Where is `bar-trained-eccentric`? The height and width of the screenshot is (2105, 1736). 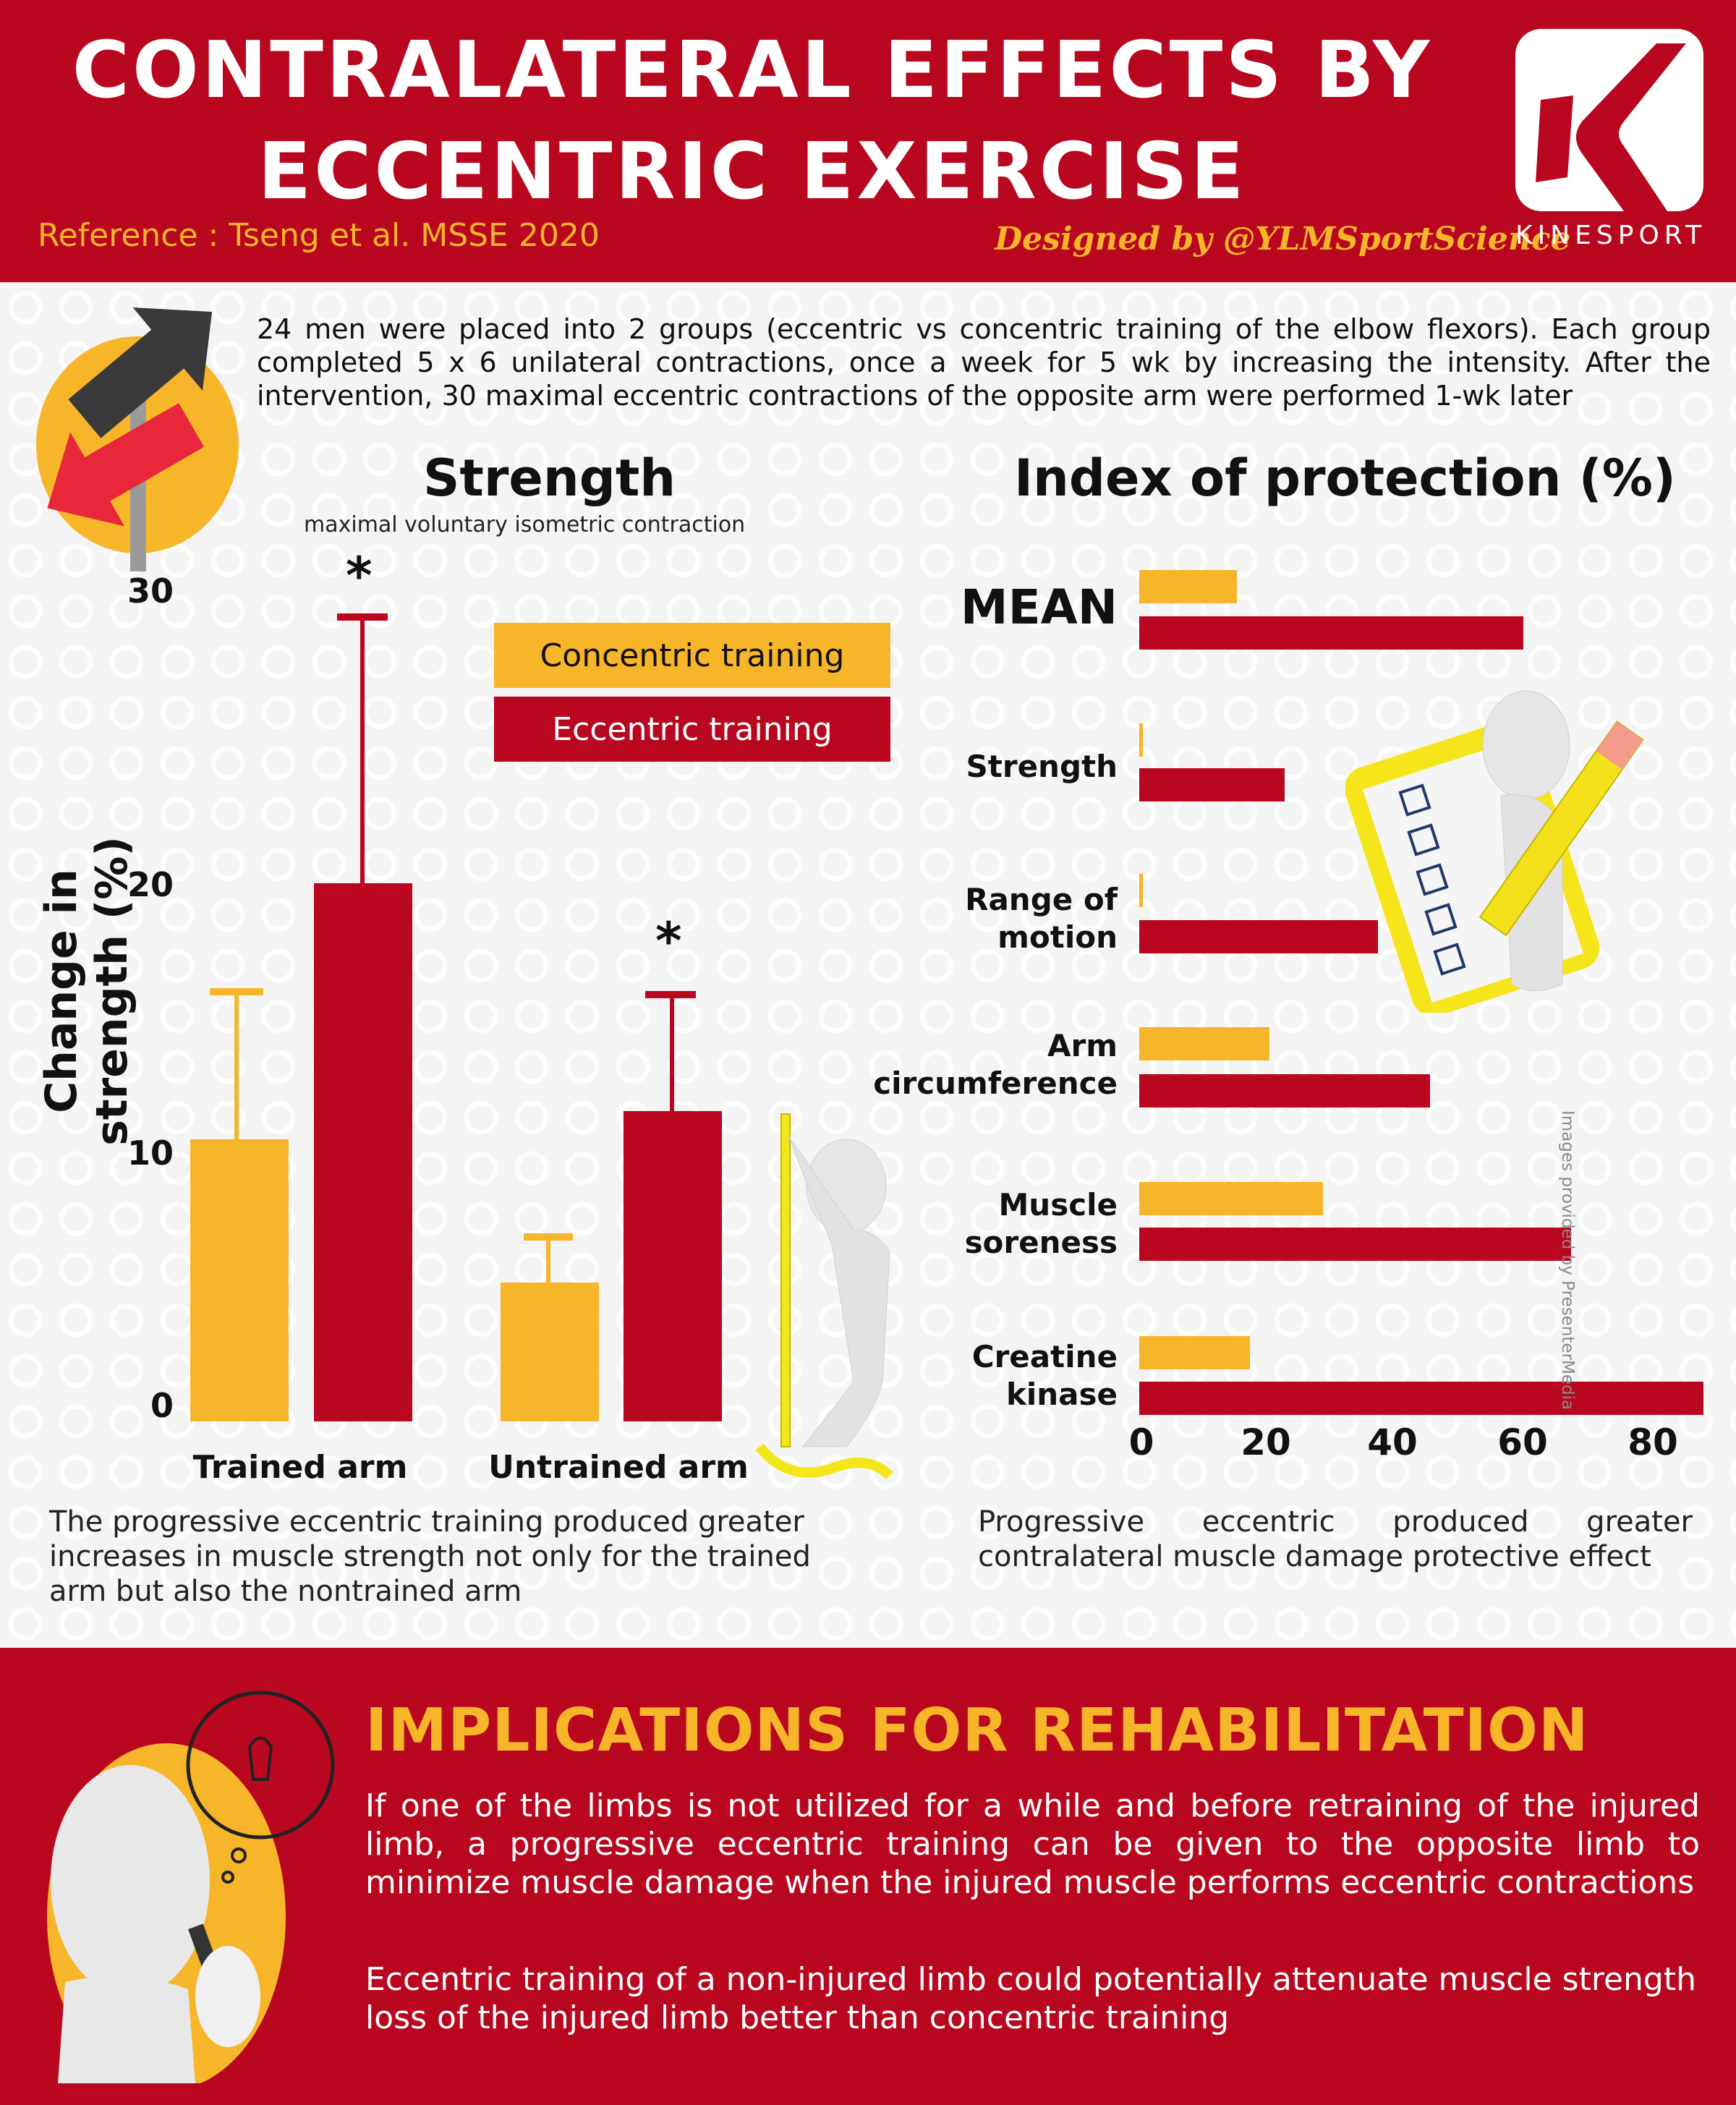 bar-trained-eccentric is located at coordinates (363, 1152).